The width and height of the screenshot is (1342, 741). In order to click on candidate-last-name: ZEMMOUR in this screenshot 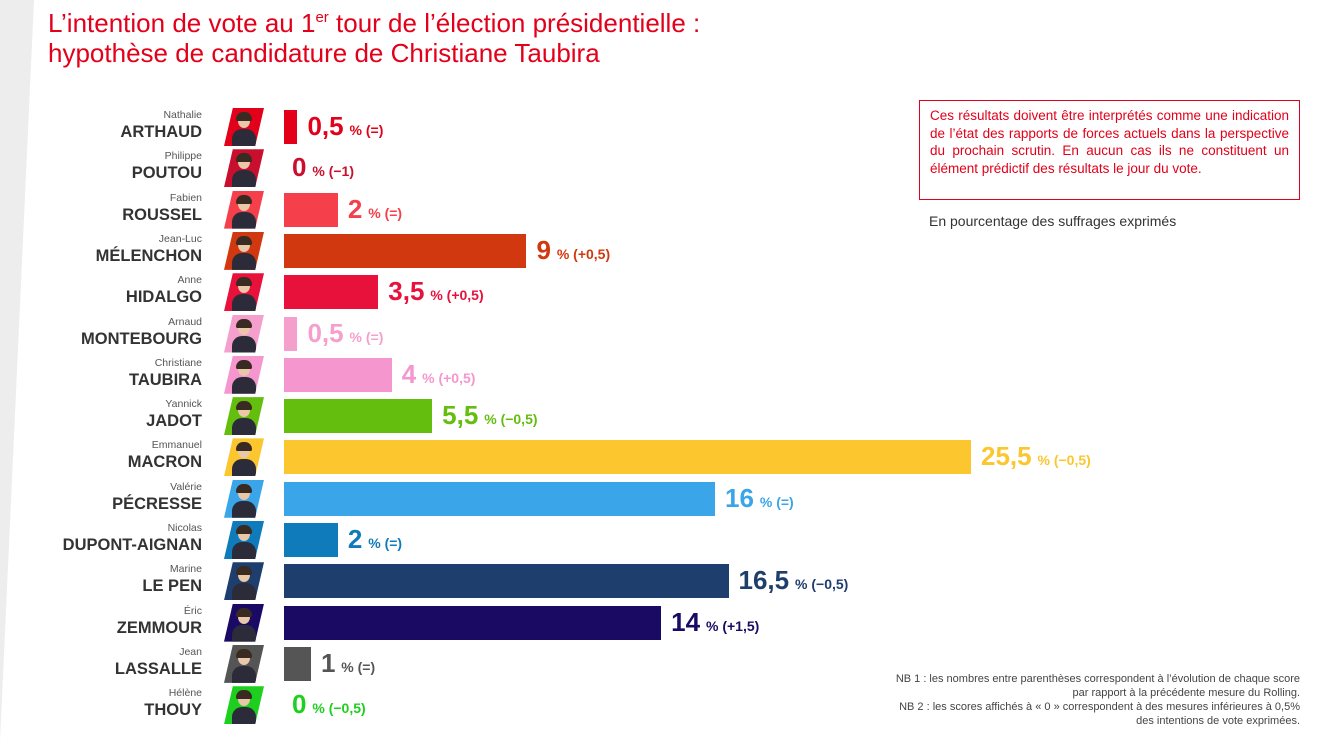, I will do `click(159, 627)`.